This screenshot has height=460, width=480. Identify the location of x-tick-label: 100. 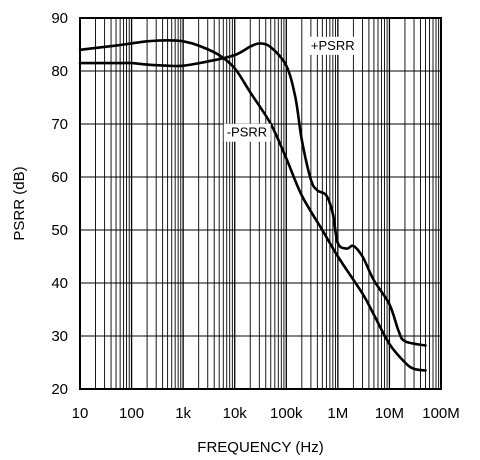
(131, 413).